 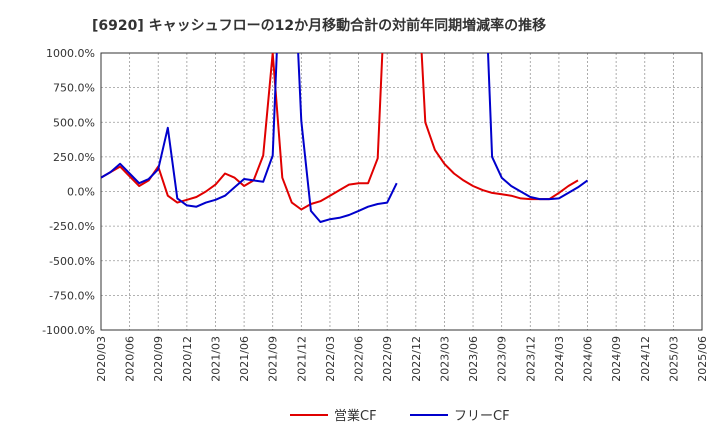 I want to click on x-tick-label: 2021/12, so click(x=301, y=359).